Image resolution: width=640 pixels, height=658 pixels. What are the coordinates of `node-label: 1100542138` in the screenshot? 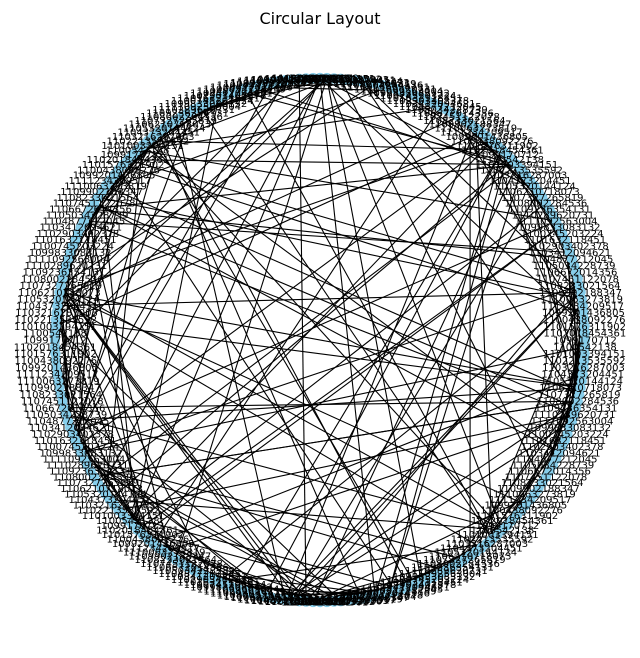 It's located at (128, 521).